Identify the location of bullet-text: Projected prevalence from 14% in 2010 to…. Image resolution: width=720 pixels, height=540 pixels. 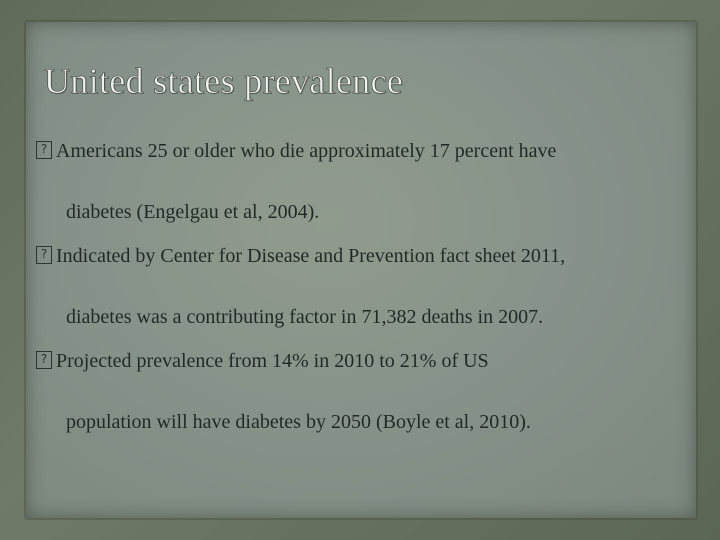
(272, 361).